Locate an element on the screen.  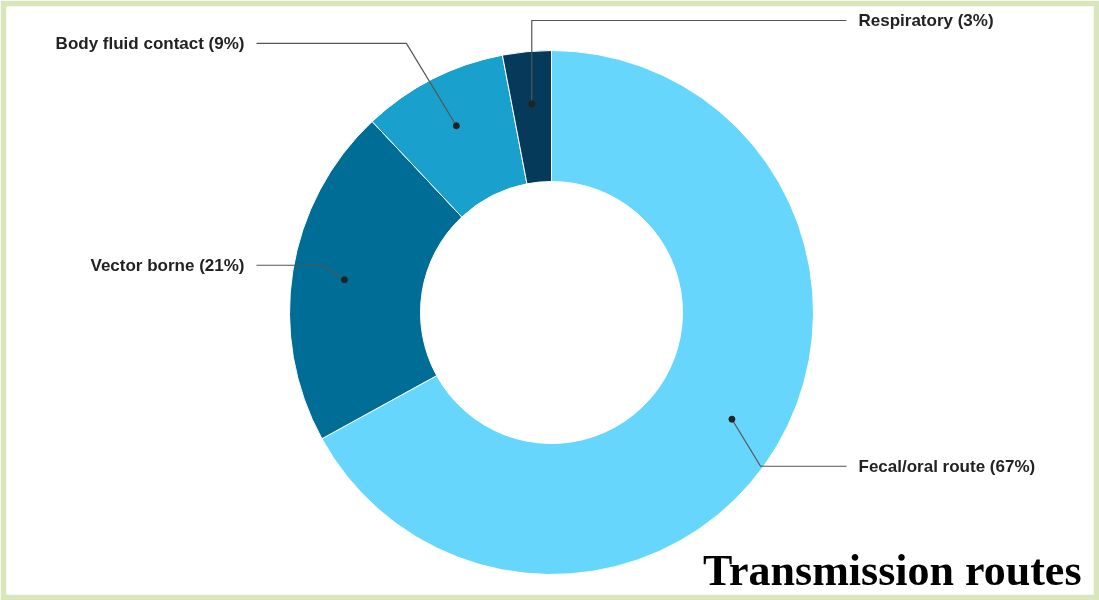
text: Transmission routes is located at coordinates (892, 570).